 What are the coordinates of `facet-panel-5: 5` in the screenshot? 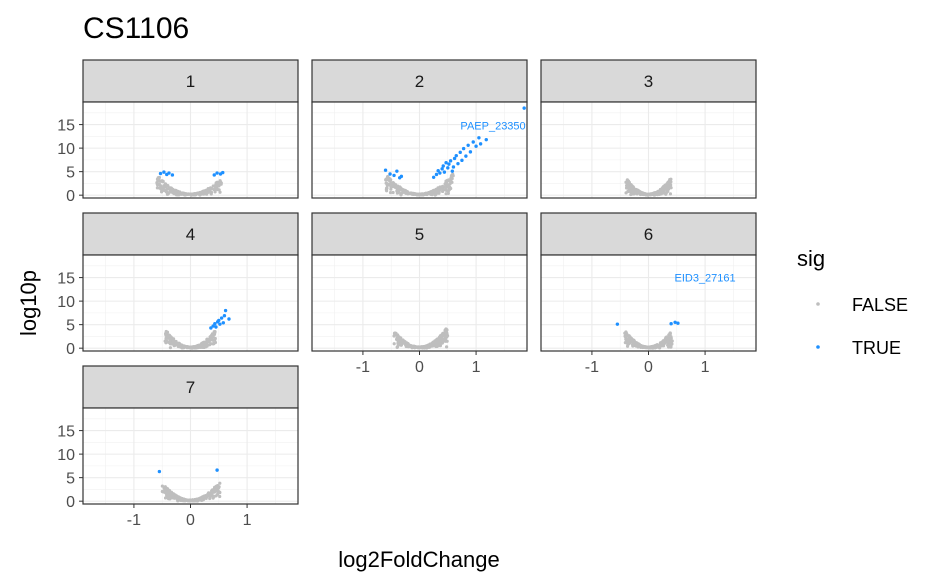 It's located at (419, 282).